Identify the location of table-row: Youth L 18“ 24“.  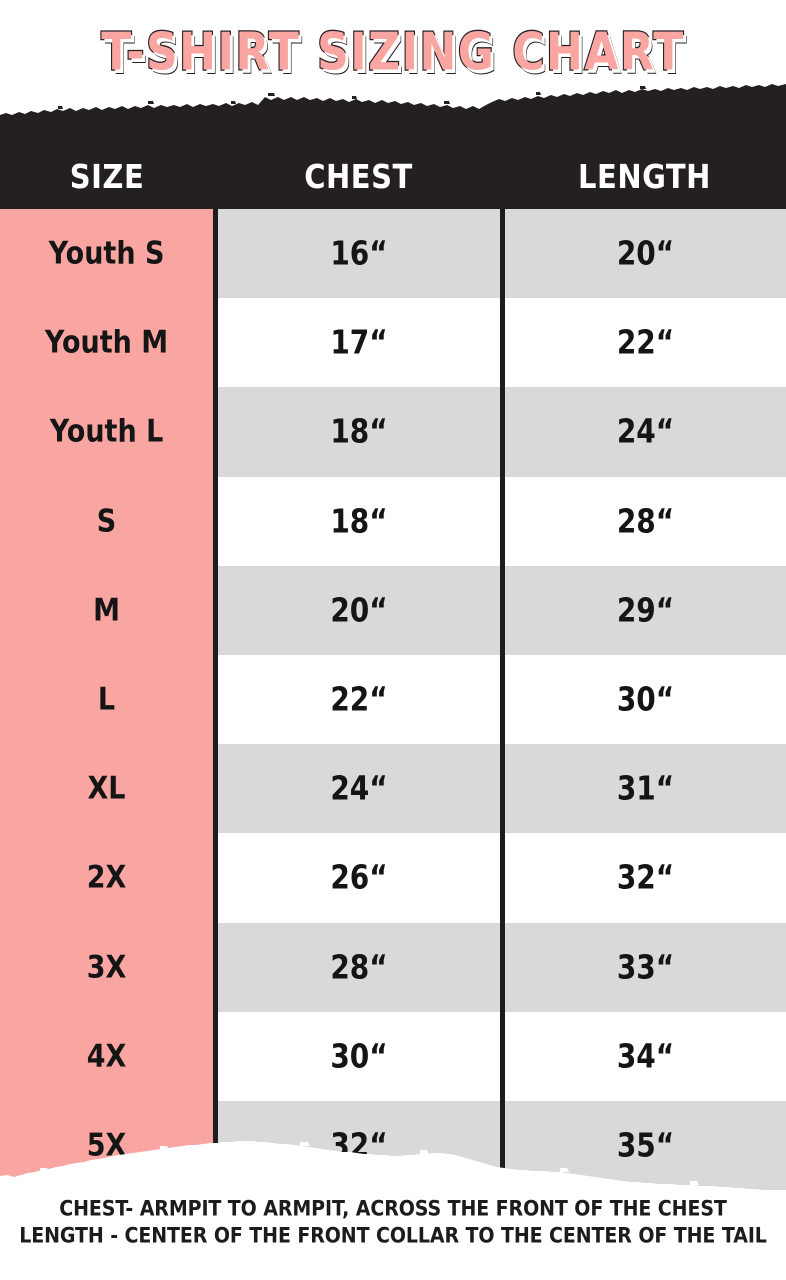
(393, 432).